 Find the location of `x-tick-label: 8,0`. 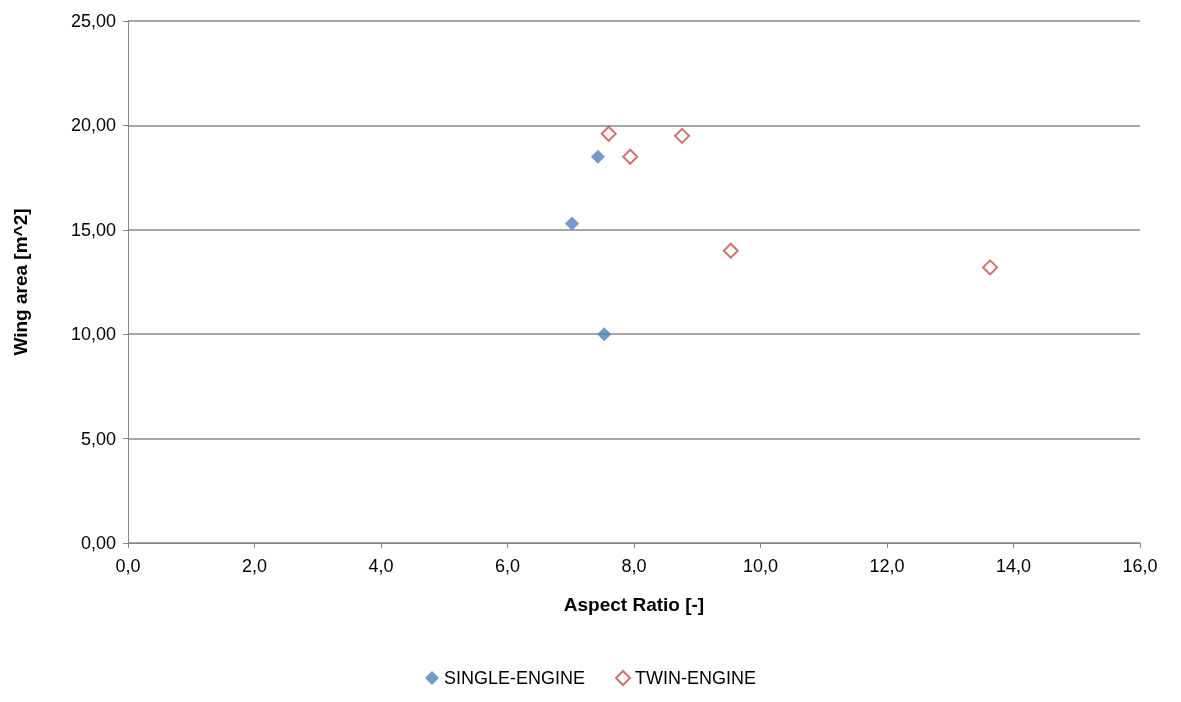

x-tick-label: 8,0 is located at coordinates (634, 566).